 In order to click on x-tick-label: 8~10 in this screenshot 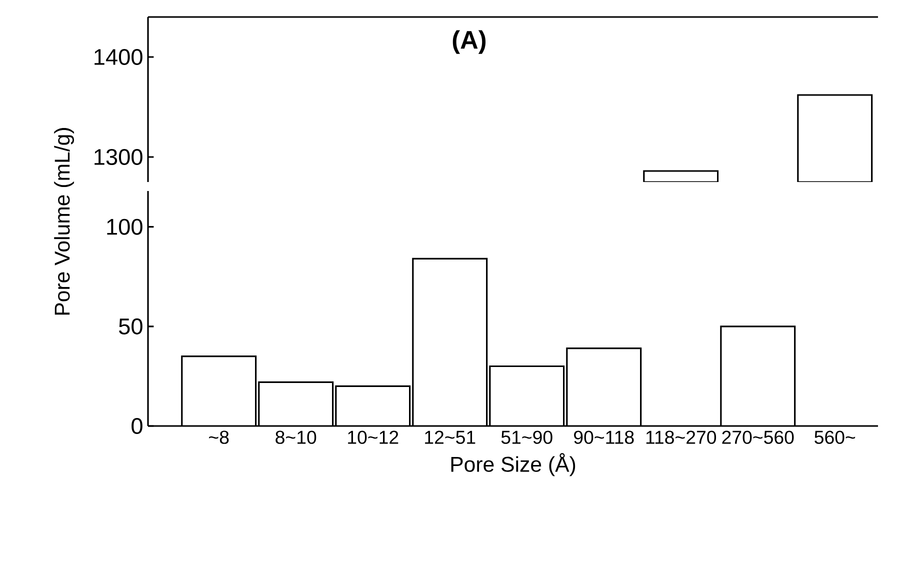, I will do `click(296, 437)`.